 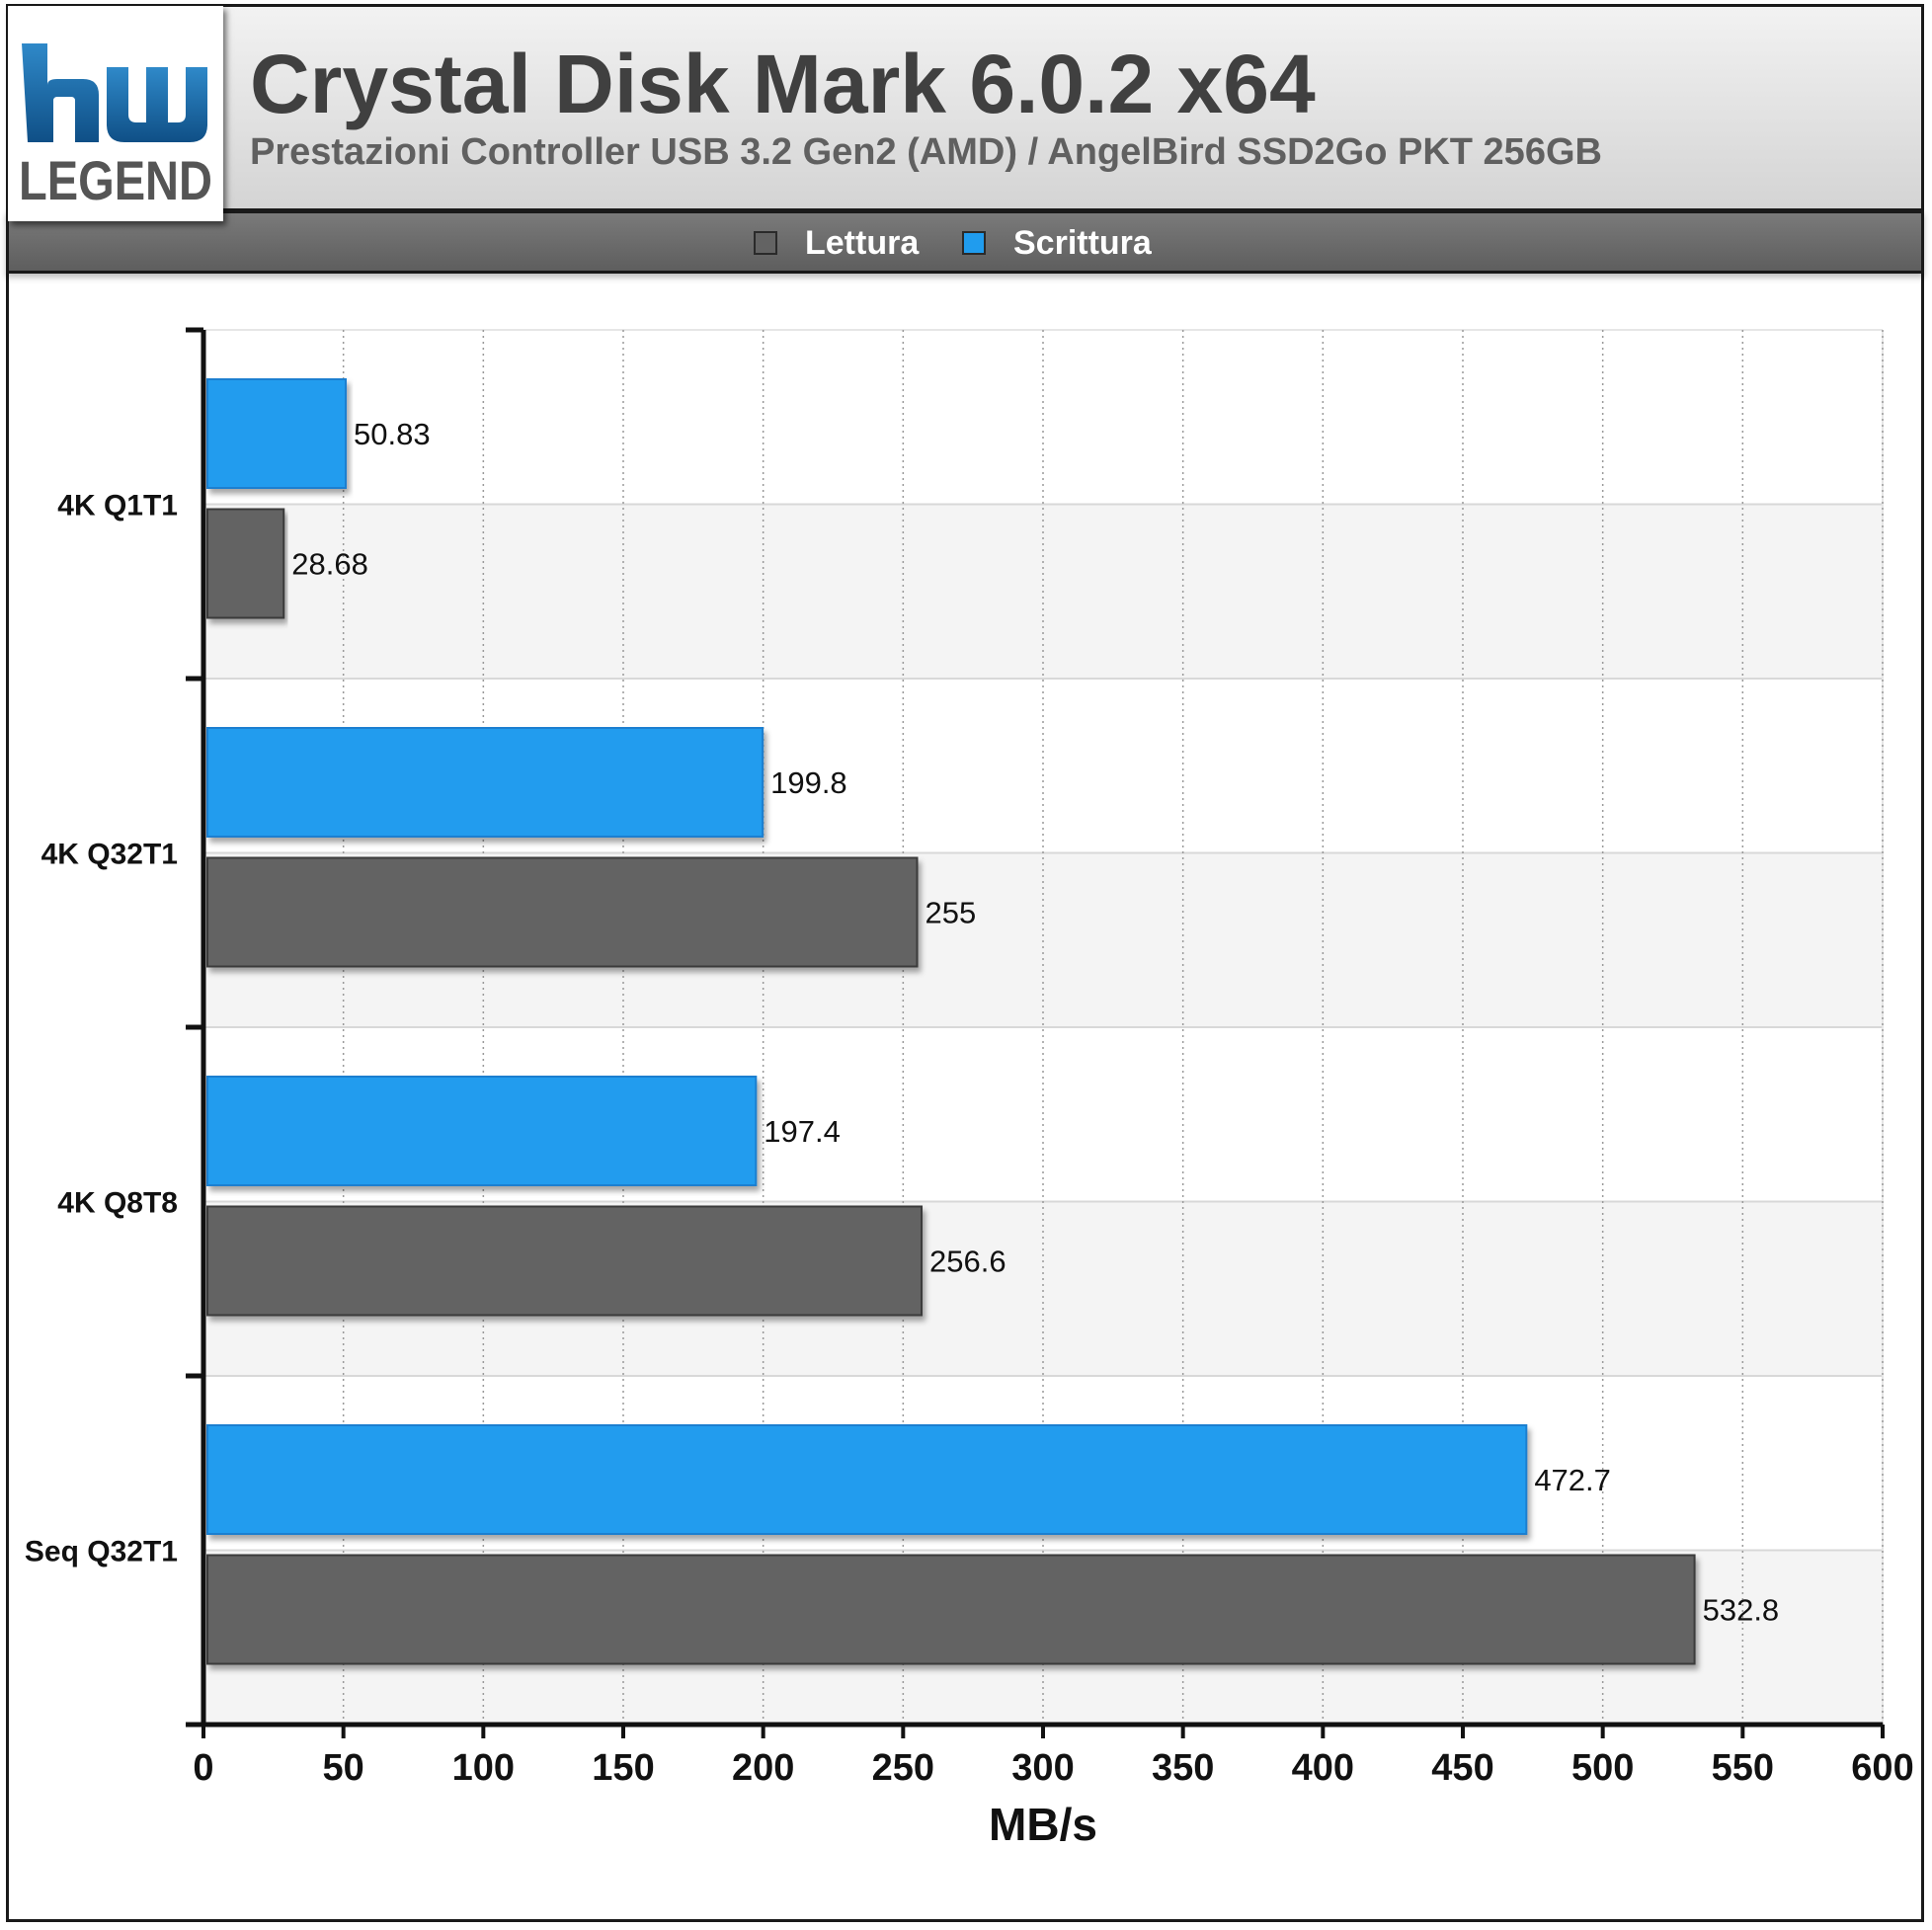 I want to click on data-label-lettura: 255, so click(x=951, y=913).